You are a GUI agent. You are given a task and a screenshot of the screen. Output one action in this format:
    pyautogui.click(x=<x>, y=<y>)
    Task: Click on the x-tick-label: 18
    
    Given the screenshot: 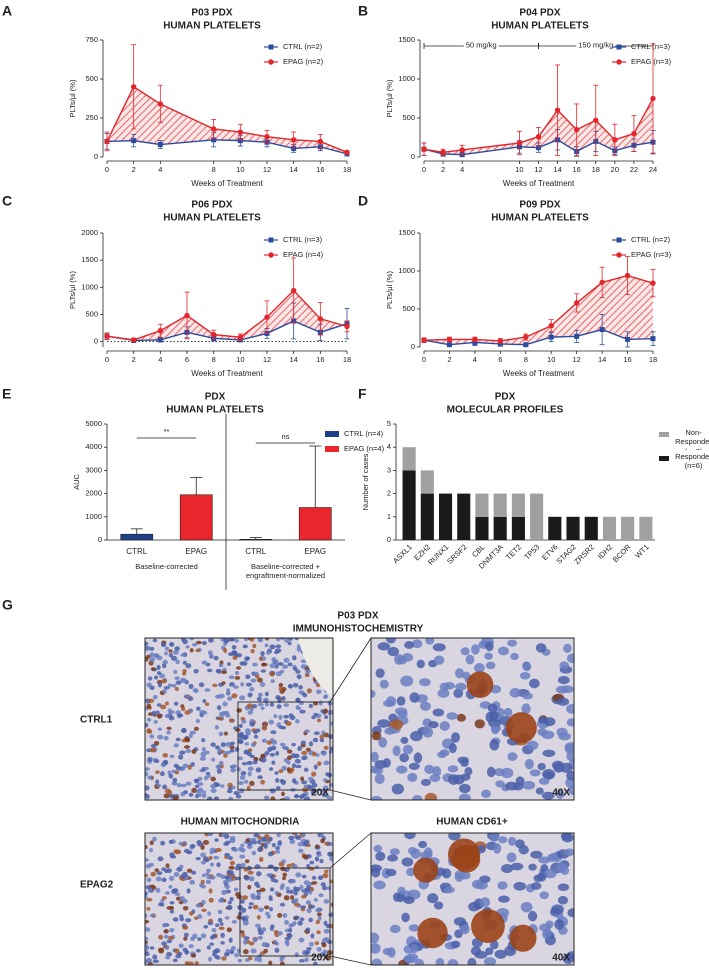 What is the action you would take?
    pyautogui.click(x=347, y=359)
    